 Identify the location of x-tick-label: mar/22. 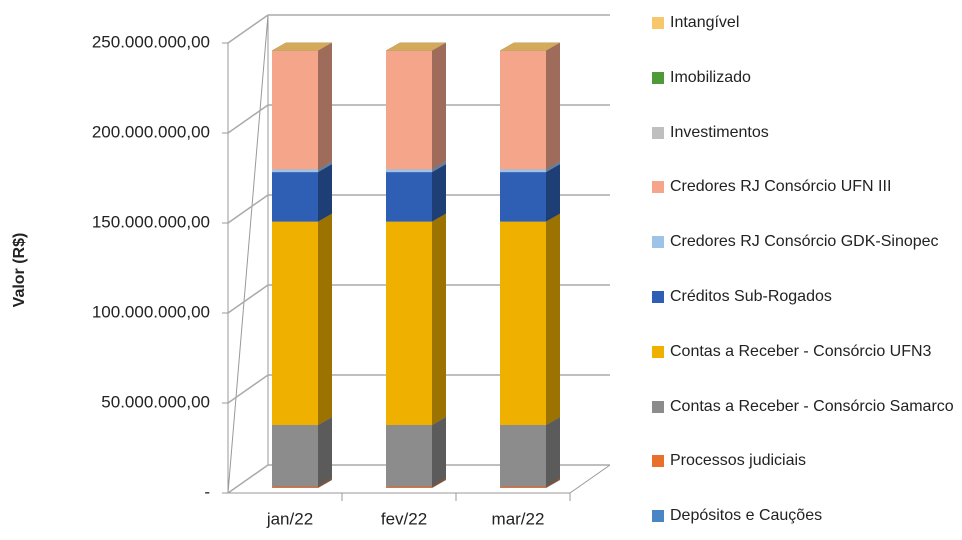
(518, 518).